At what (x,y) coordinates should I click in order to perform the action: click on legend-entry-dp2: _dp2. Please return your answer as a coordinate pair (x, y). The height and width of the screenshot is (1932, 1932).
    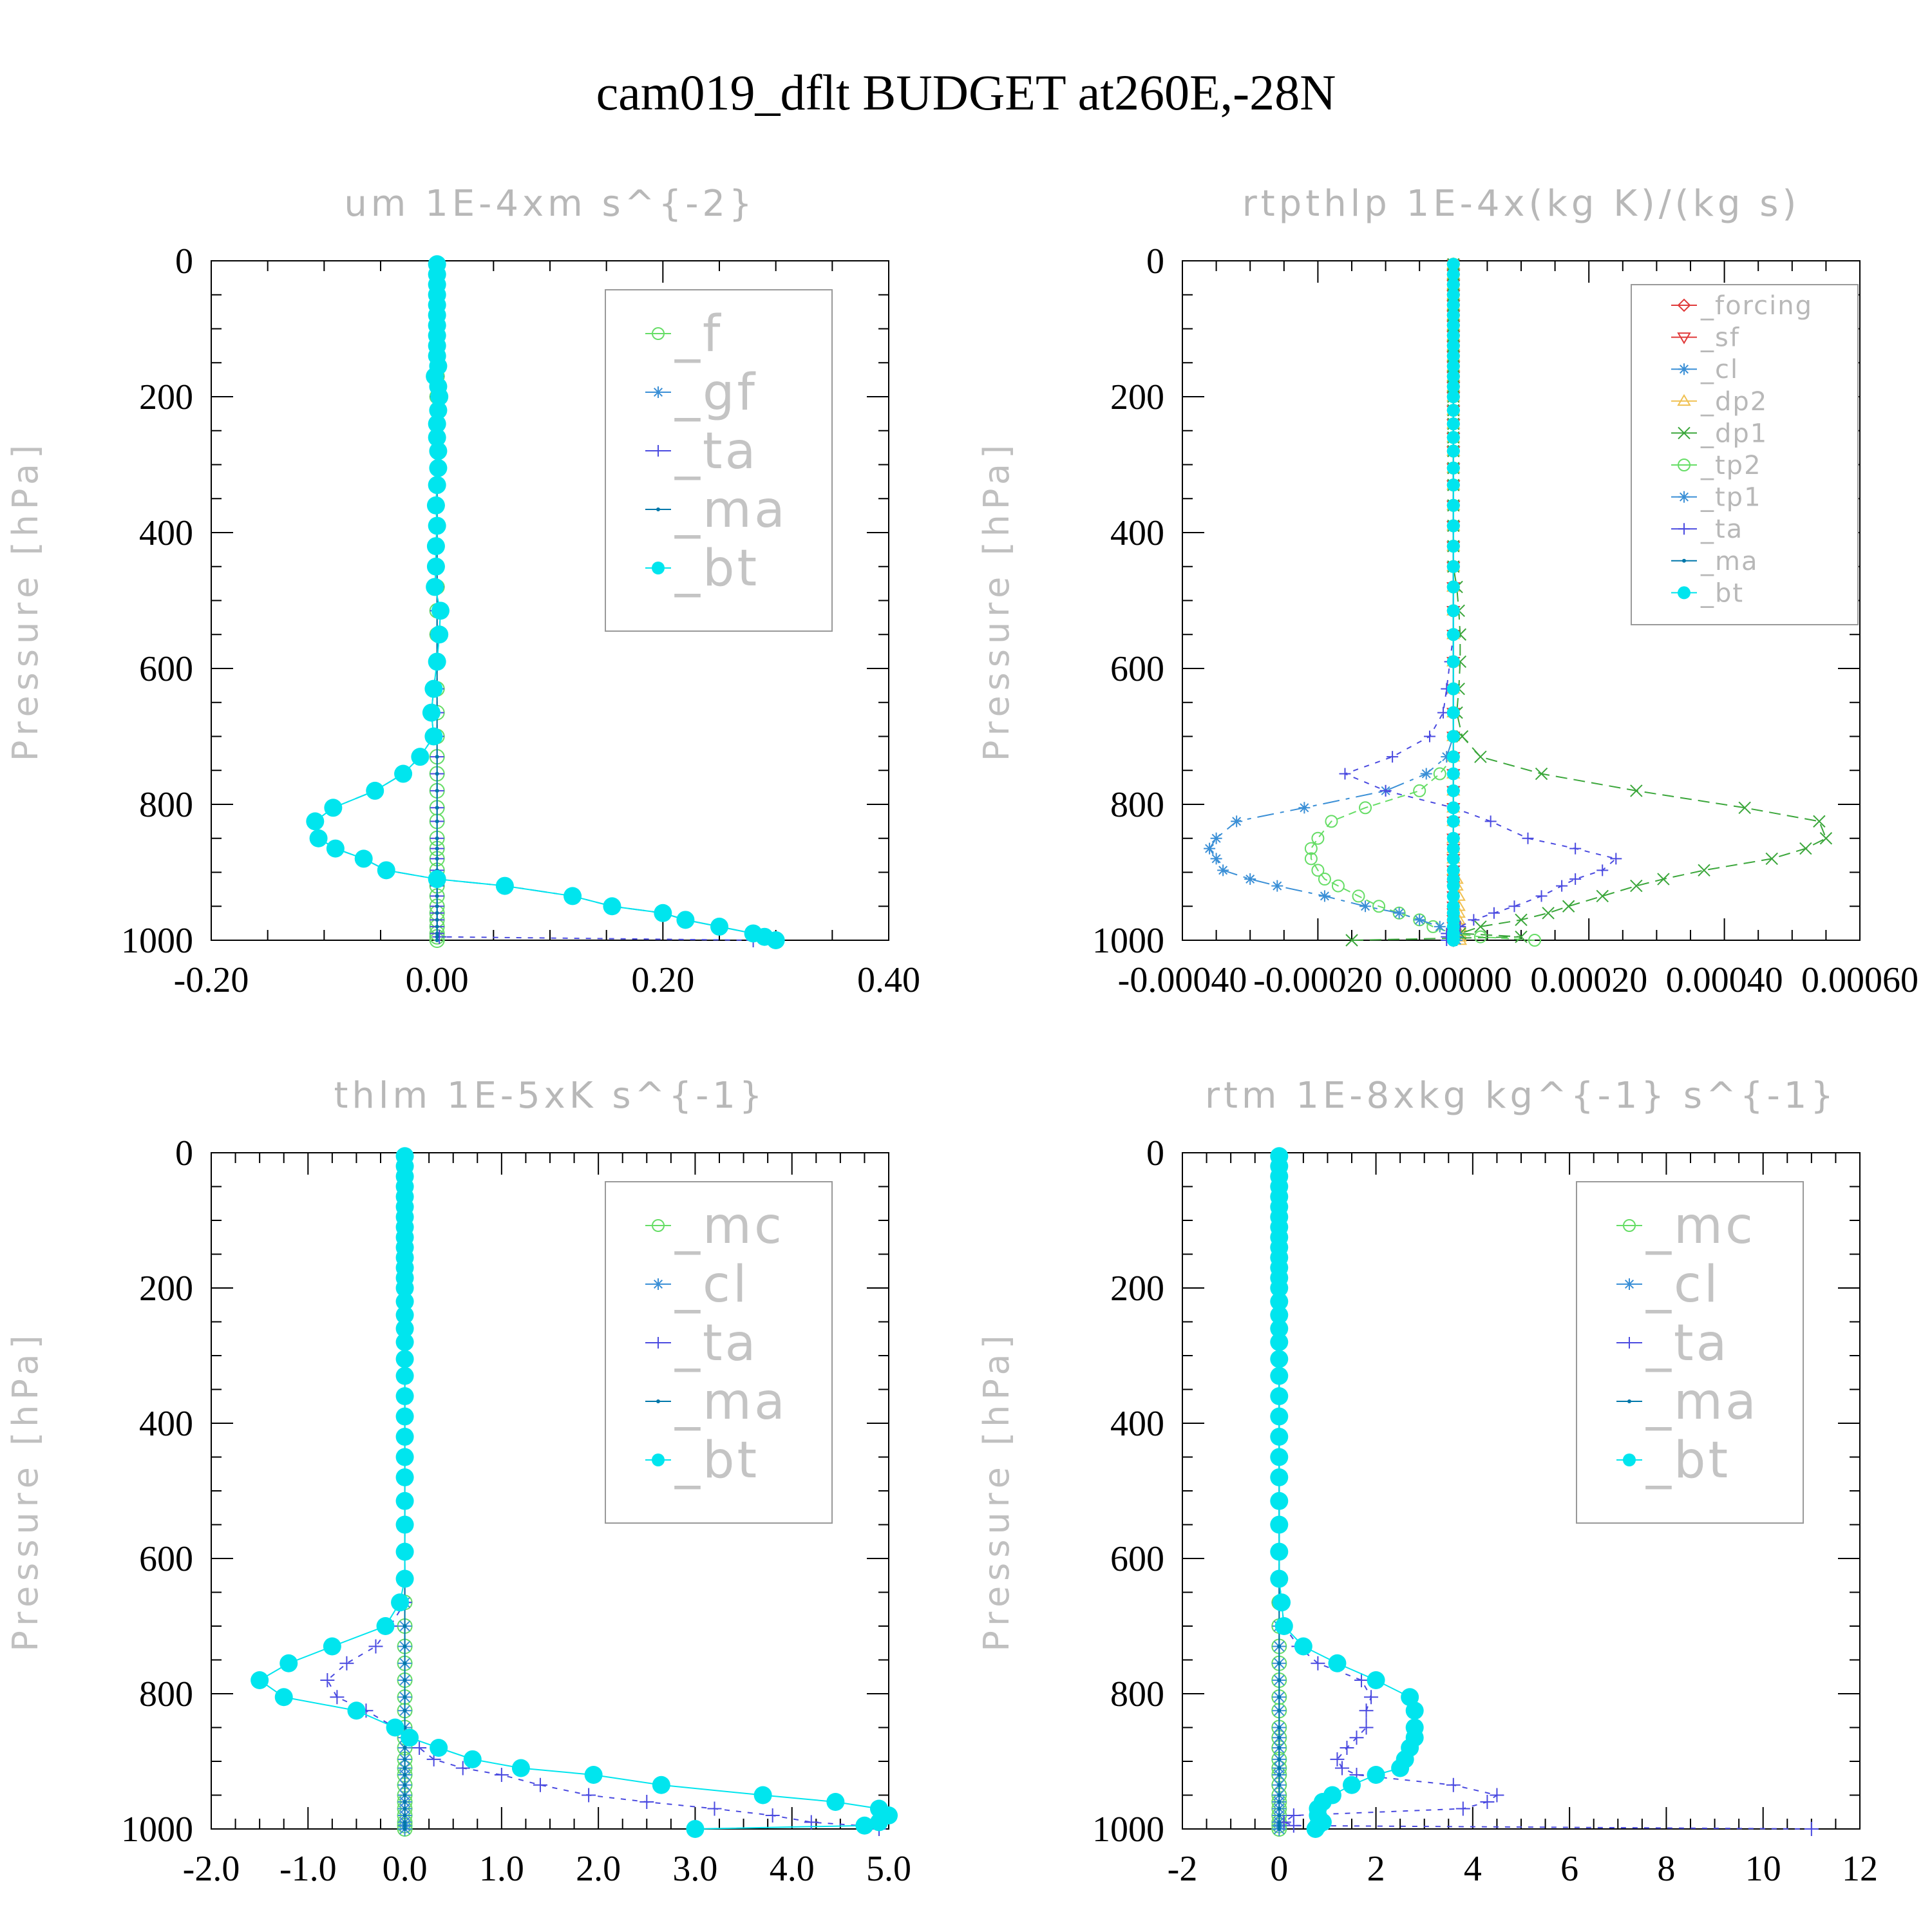
    Looking at the image, I should click on (1719, 402).